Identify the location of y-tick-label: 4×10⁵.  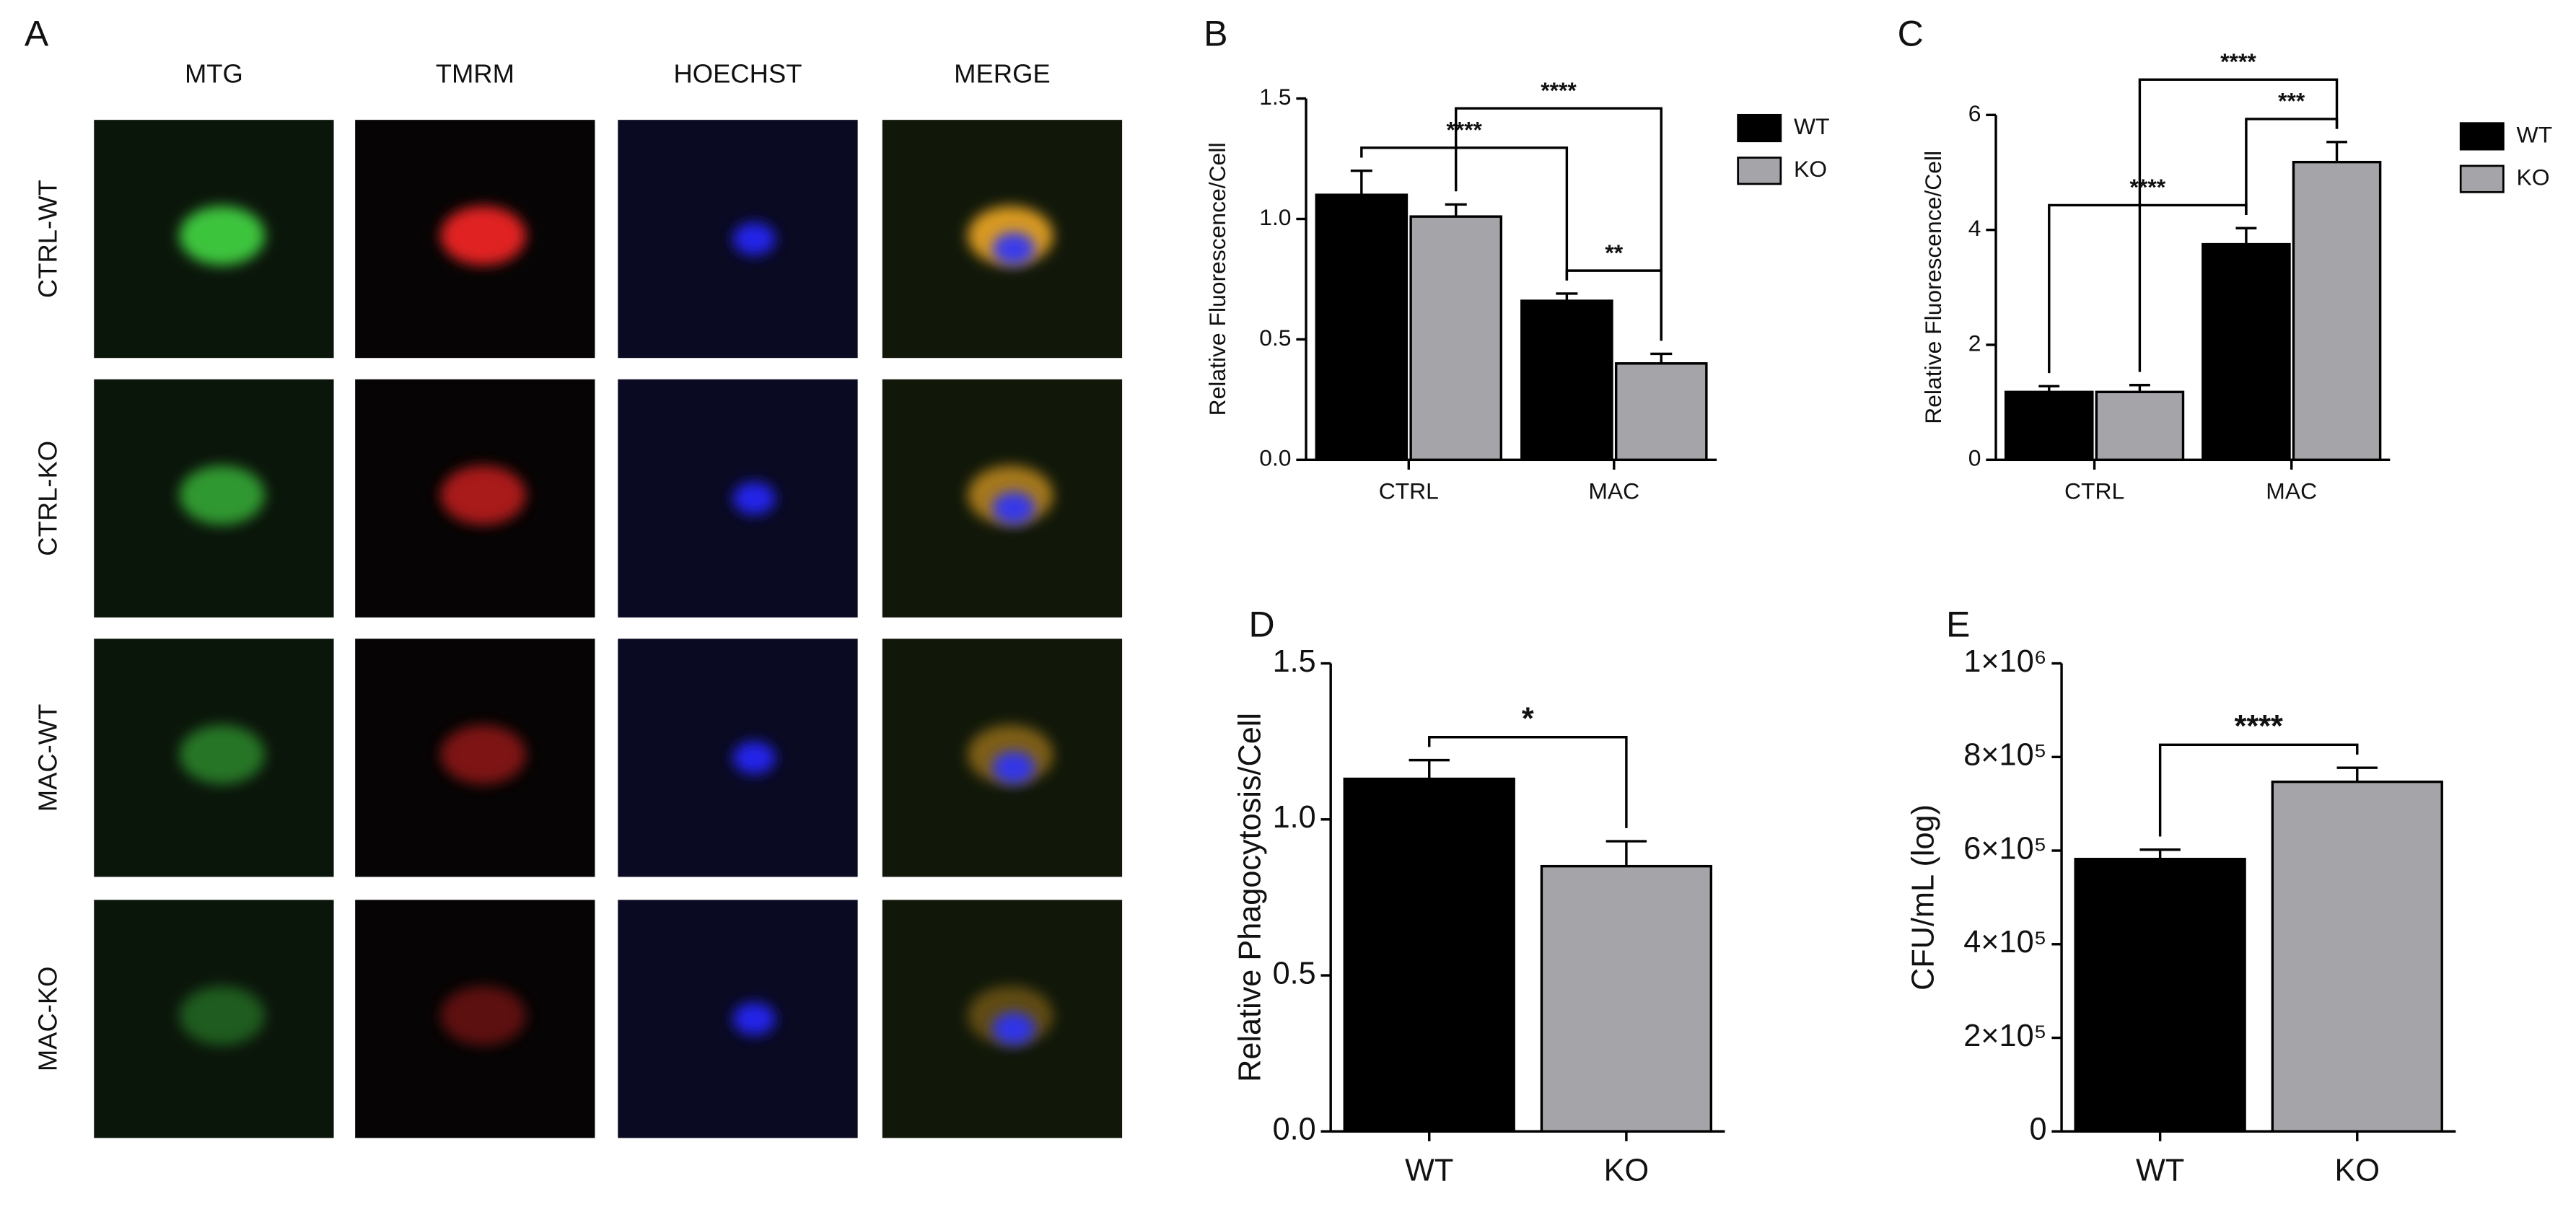
(2004, 942).